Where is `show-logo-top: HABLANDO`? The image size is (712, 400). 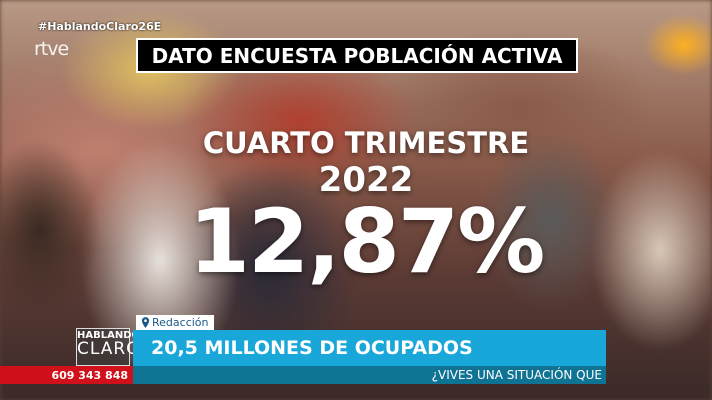 show-logo-top: HABLANDO is located at coordinates (109, 335).